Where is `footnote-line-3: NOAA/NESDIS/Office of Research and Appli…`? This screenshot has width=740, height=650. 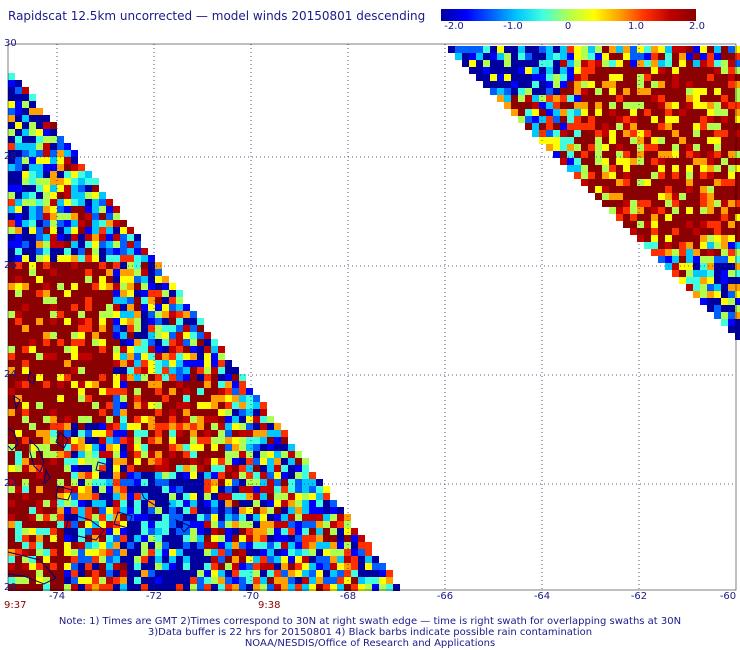
footnote-line-3: NOAA/NESDIS/Office of Research and Appli… is located at coordinates (370, 643).